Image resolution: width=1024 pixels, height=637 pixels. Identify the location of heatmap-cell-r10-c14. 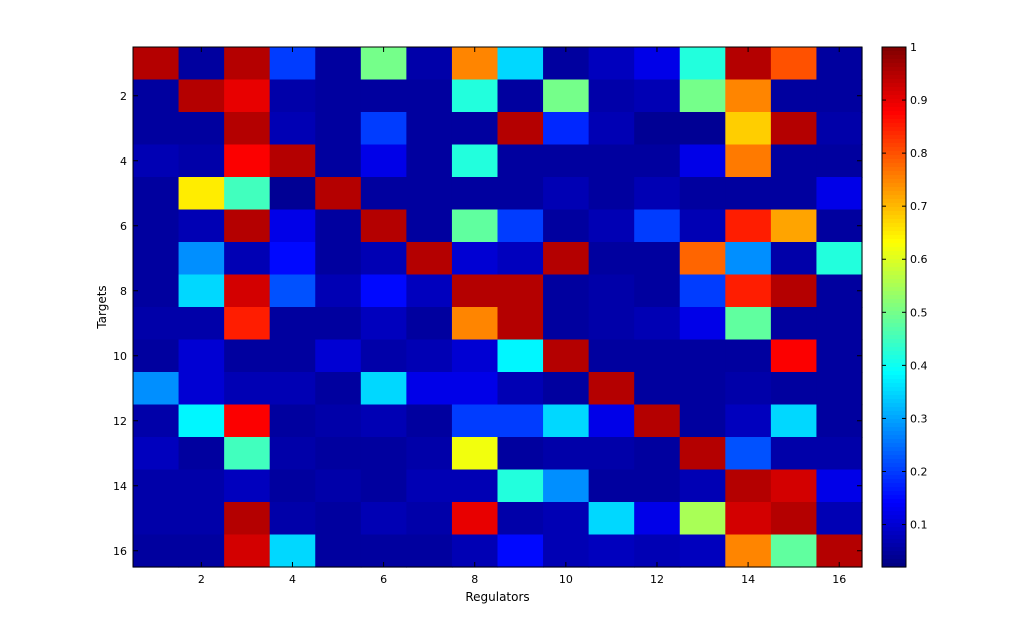
(748, 356).